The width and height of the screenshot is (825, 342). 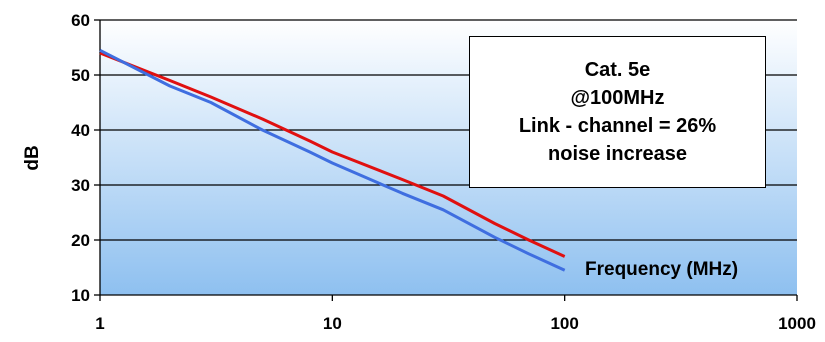 I want to click on x-tick-label-10: 10, so click(x=332, y=323).